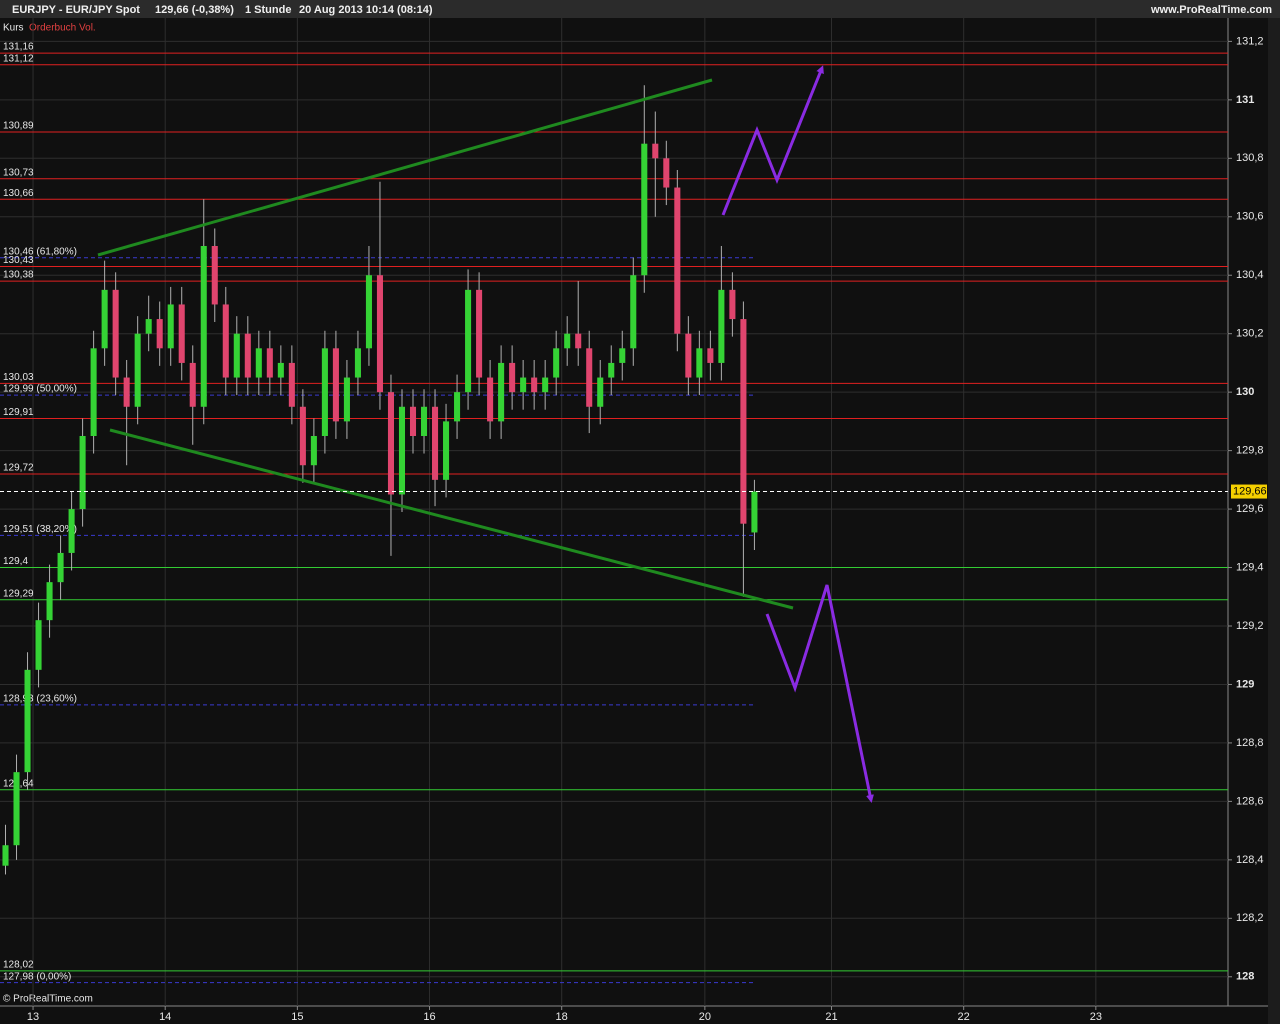  What do you see at coordinates (964, 1017) in the screenshot?
I see `x-tick-label: 22` at bounding box center [964, 1017].